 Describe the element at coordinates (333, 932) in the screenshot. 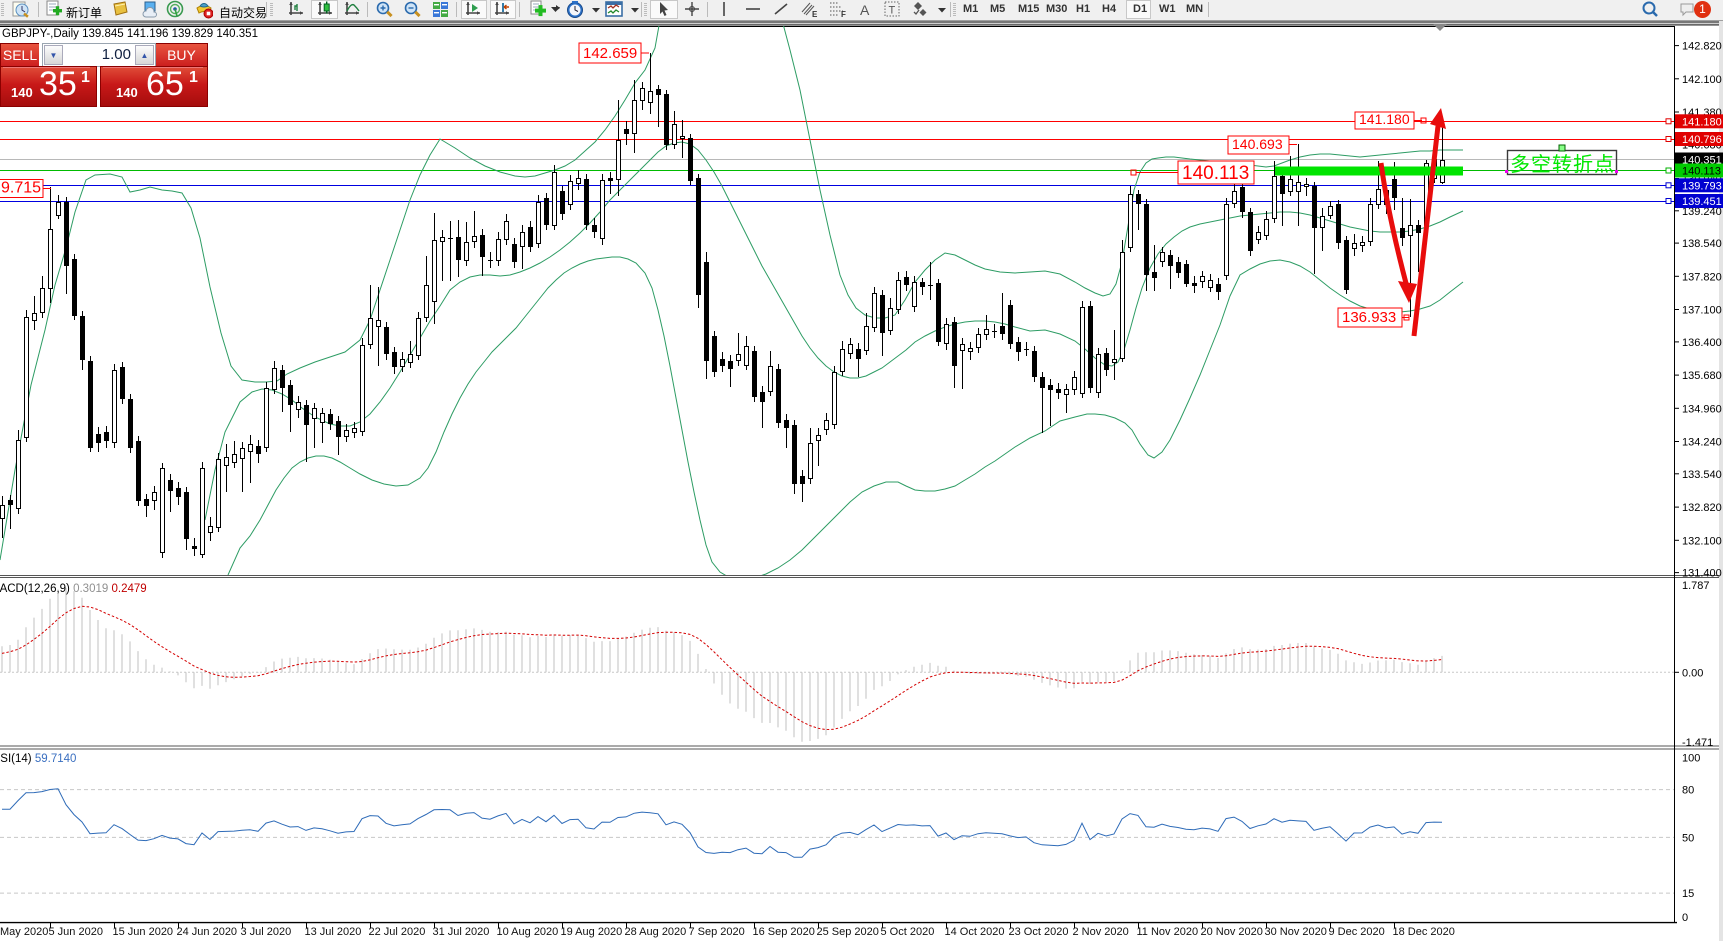

I see `svg-text: 13 Jul 2020` at that location.